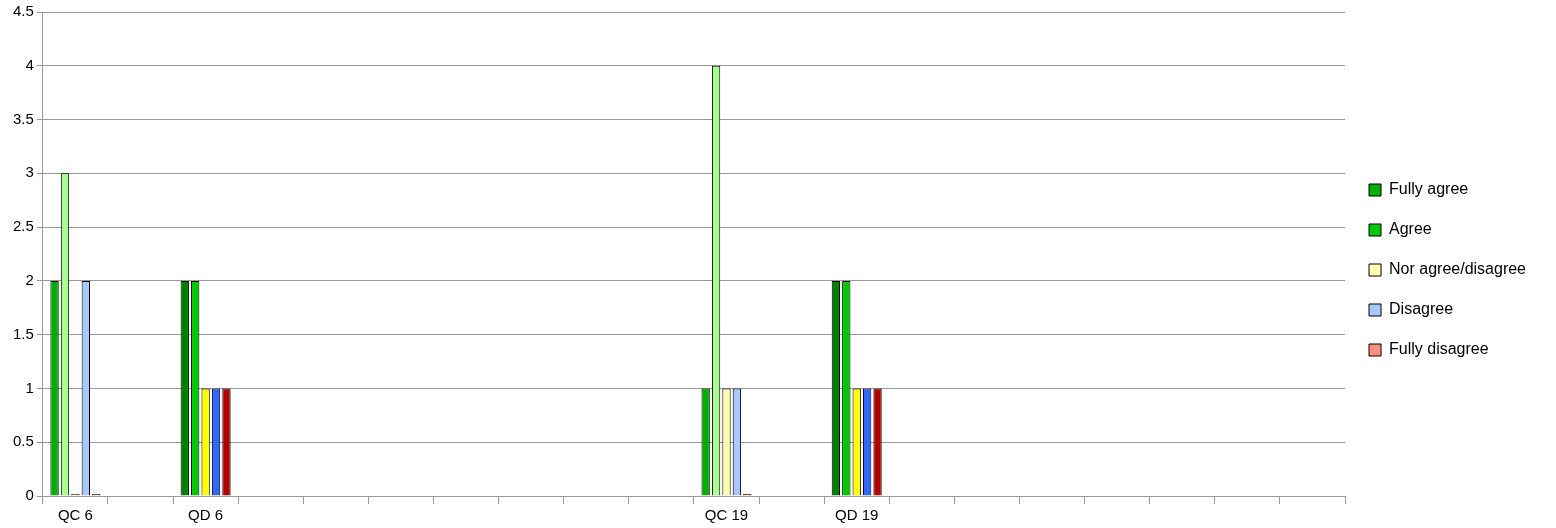  I want to click on legend-label: Agree, so click(1410, 229).